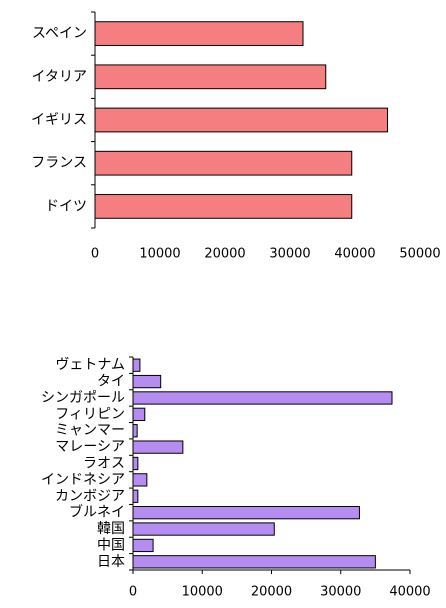 Image resolution: width=446 pixels, height=608 pixels. What do you see at coordinates (83, 480) in the screenshot?
I see `y-tick-label: インドネシア` at bounding box center [83, 480].